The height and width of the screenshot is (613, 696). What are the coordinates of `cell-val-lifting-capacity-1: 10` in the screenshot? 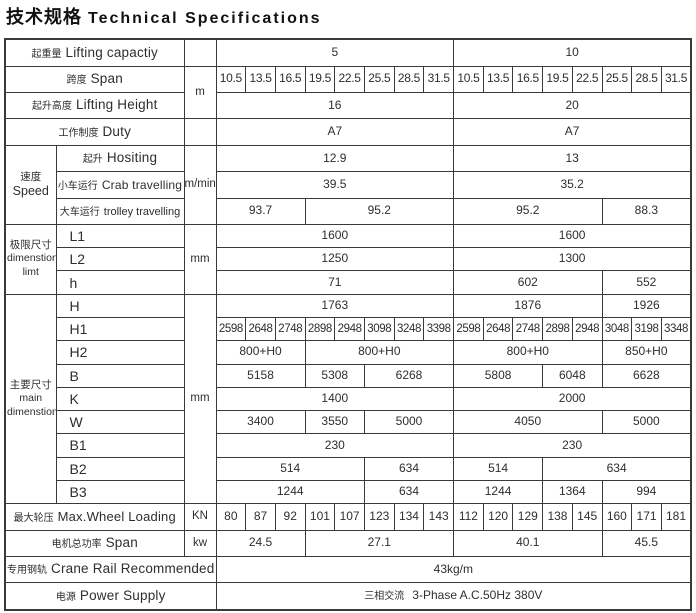 It's located at (572, 51).